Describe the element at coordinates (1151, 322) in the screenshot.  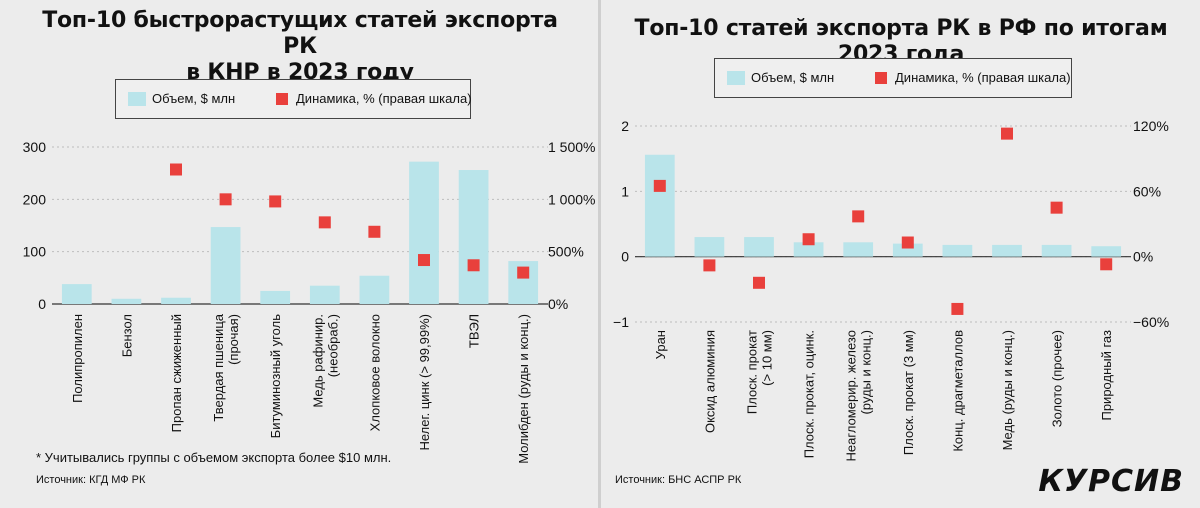
I see `y2-tick-label: −60%` at that location.